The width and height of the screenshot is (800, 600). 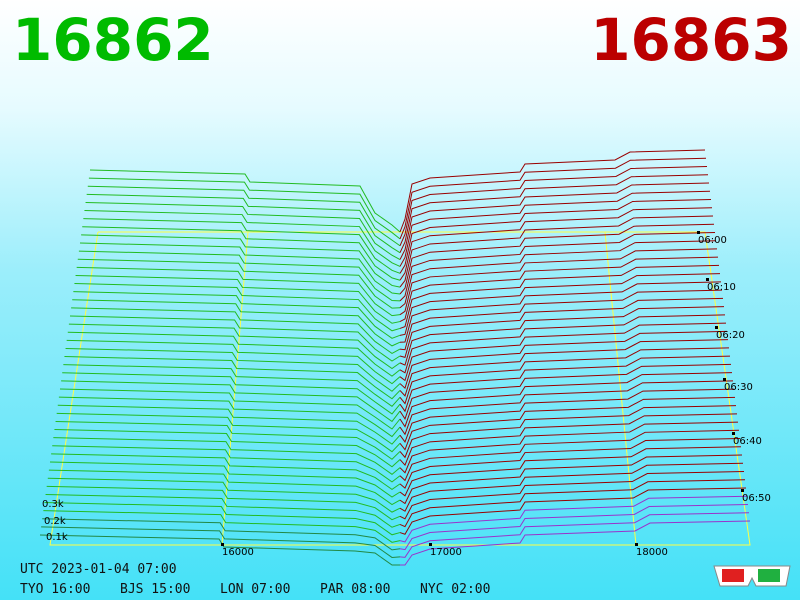 I want to click on bid-price: 16862, so click(x=113, y=40).